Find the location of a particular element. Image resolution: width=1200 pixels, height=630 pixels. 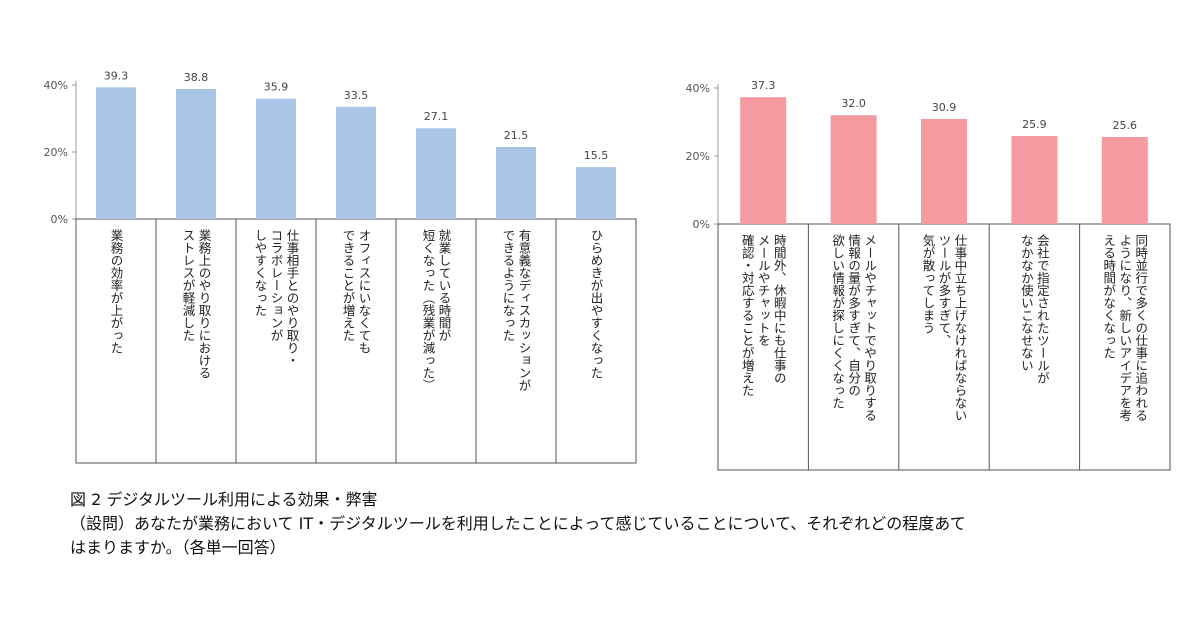

right-value-label: 25.6 is located at coordinates (1125, 125).